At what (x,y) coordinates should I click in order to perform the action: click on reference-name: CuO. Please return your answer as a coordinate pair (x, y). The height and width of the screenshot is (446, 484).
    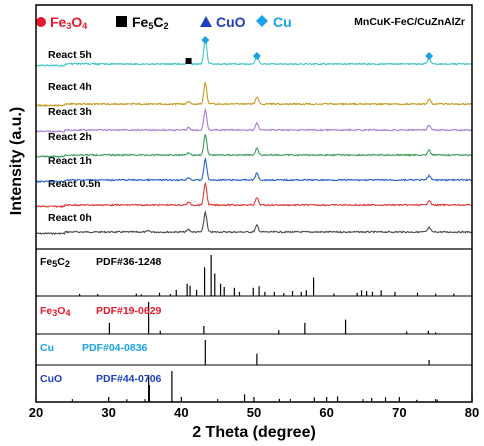
    Looking at the image, I should click on (51, 379).